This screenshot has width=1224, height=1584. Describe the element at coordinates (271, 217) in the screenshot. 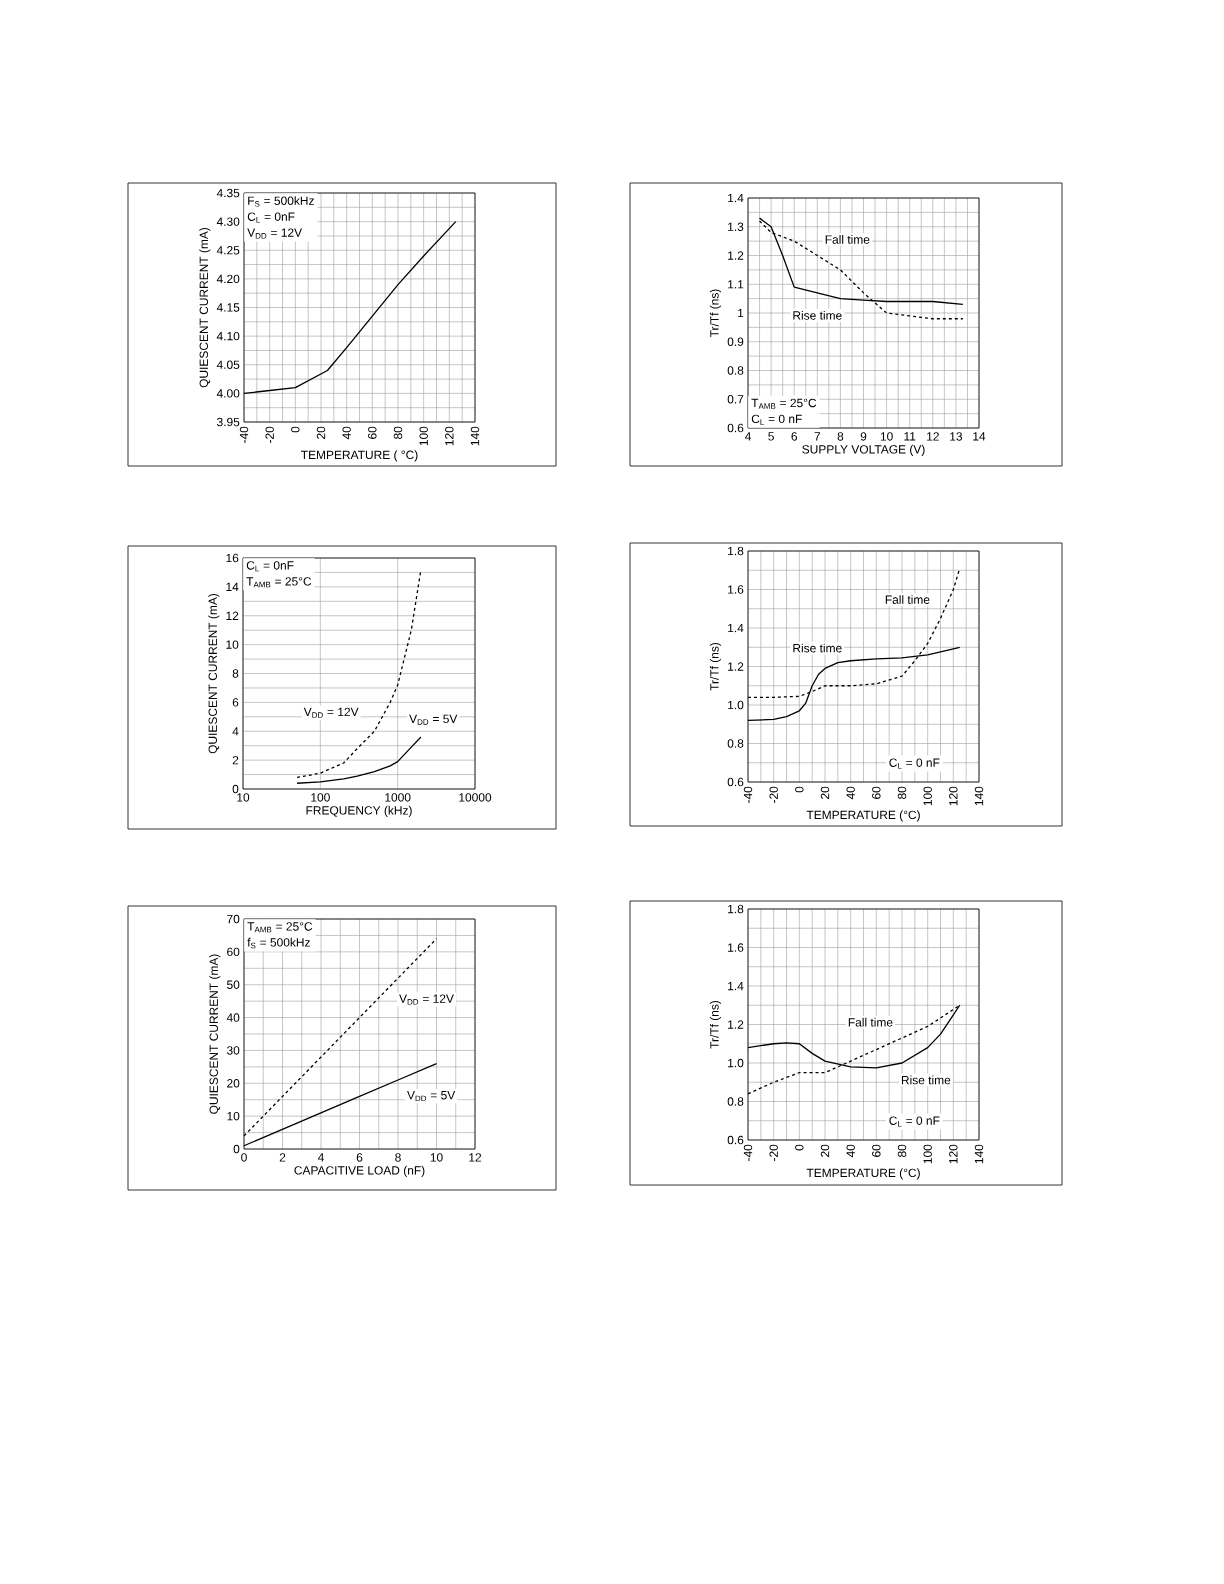

I see `annotation: C$_{L}$ = 0nF` at that location.